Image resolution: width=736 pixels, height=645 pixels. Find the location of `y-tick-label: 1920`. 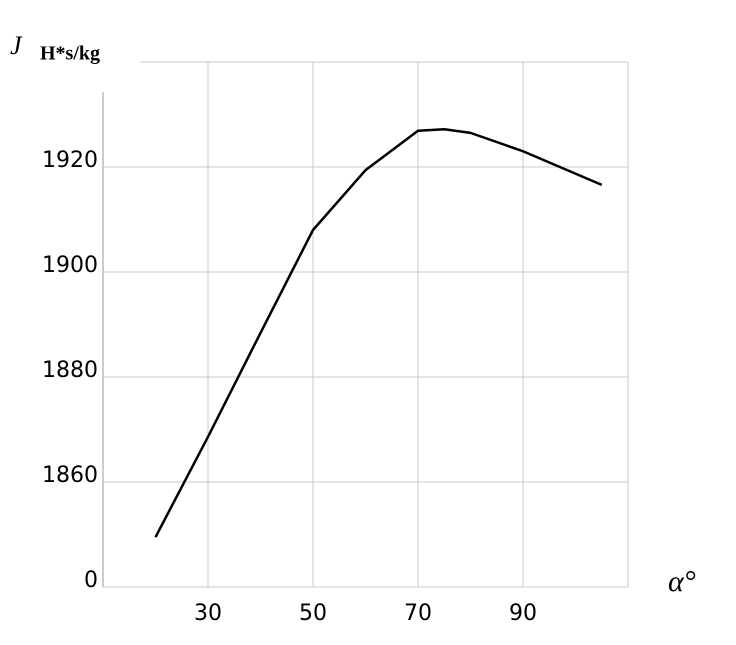

y-tick-label: 1920 is located at coordinates (70, 160).